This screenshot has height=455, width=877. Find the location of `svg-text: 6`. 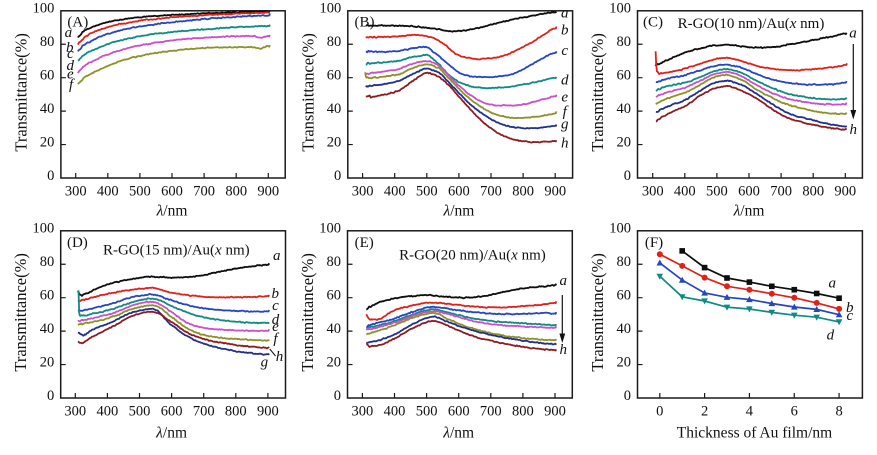

svg-text: 6 is located at coordinates (794, 412).